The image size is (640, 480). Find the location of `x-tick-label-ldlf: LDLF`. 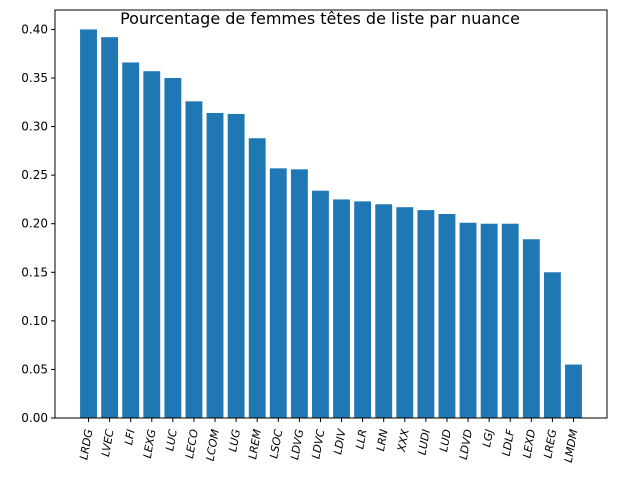

x-tick-label-ldlf: LDLF is located at coordinates (509, 443).